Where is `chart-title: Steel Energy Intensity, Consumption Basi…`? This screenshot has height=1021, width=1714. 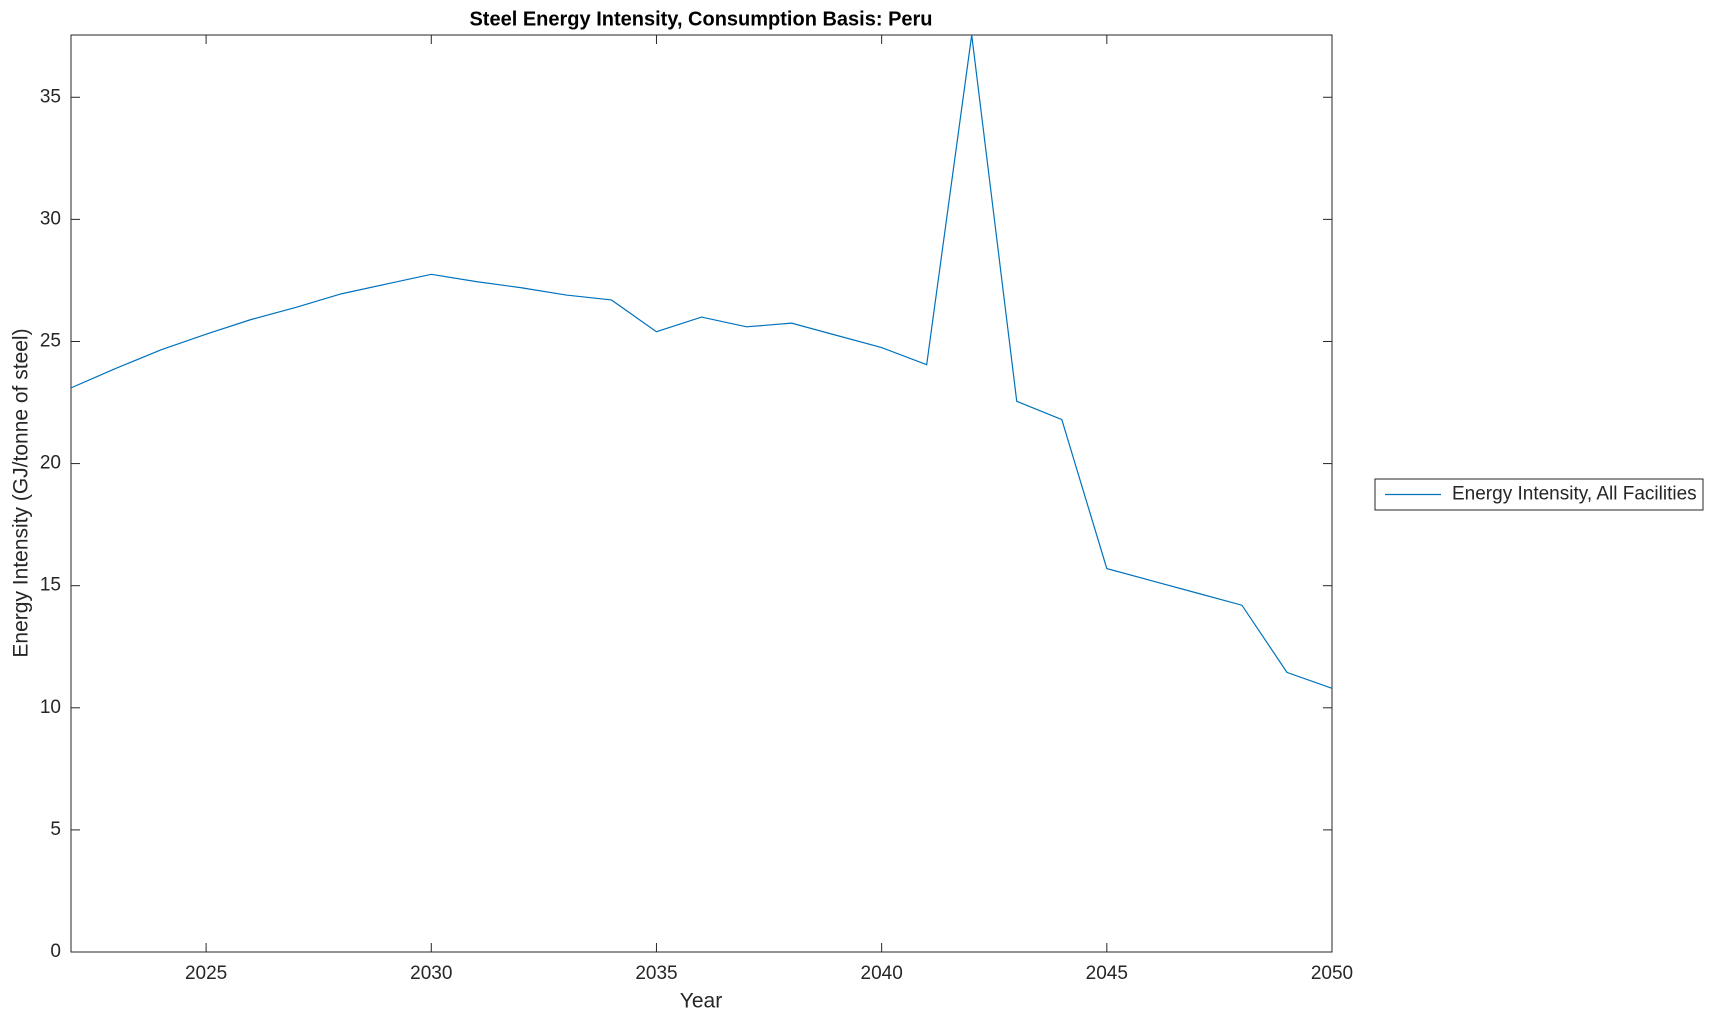
chart-title: Steel Energy Intensity, Consumption Basi… is located at coordinates (700, 19).